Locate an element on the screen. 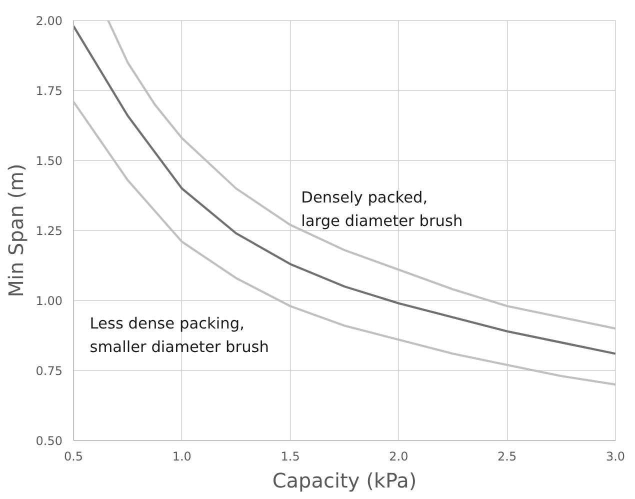 This screenshot has width=635, height=499. x-axis-title: Capacity (kPa) is located at coordinates (344, 480).